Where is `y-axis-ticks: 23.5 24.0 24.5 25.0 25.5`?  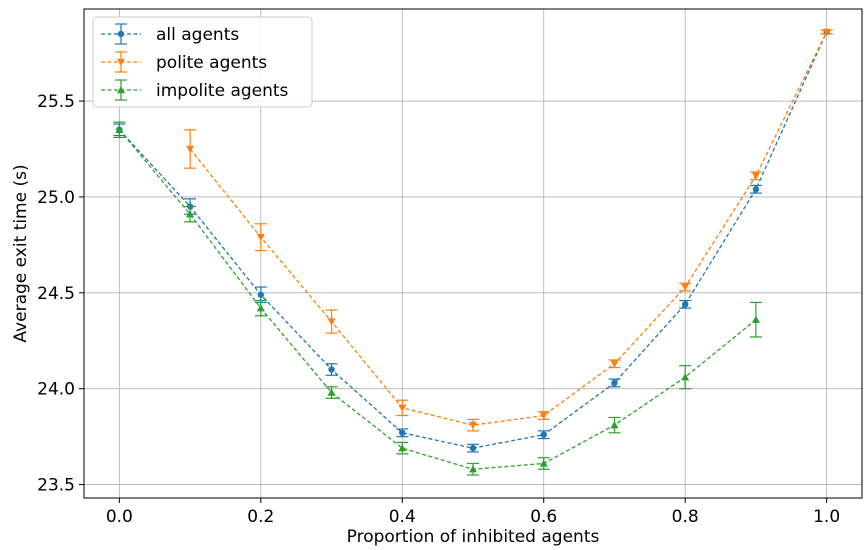
y-axis-ticks: 23.5 24.0 24.5 25.0 25.5 is located at coordinates (60, 294).